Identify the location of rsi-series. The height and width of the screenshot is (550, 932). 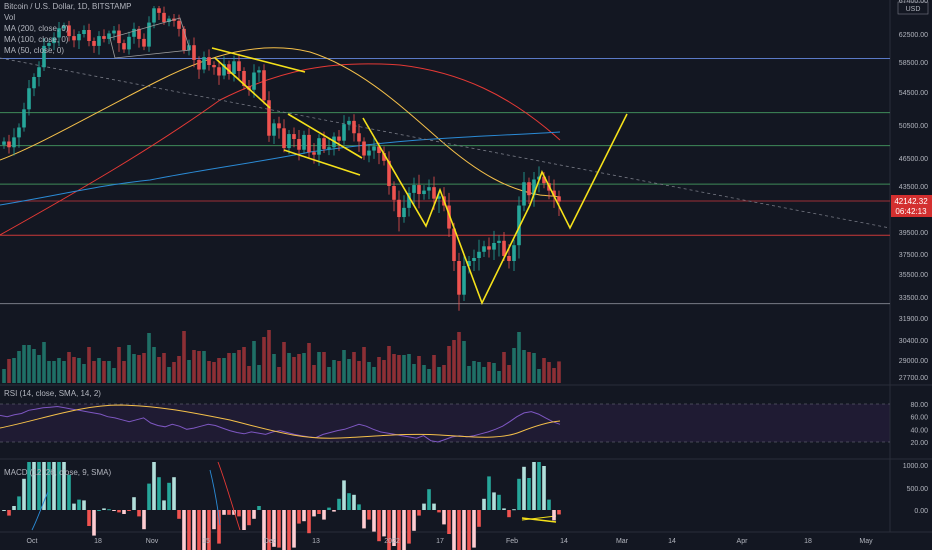
(445, 423).